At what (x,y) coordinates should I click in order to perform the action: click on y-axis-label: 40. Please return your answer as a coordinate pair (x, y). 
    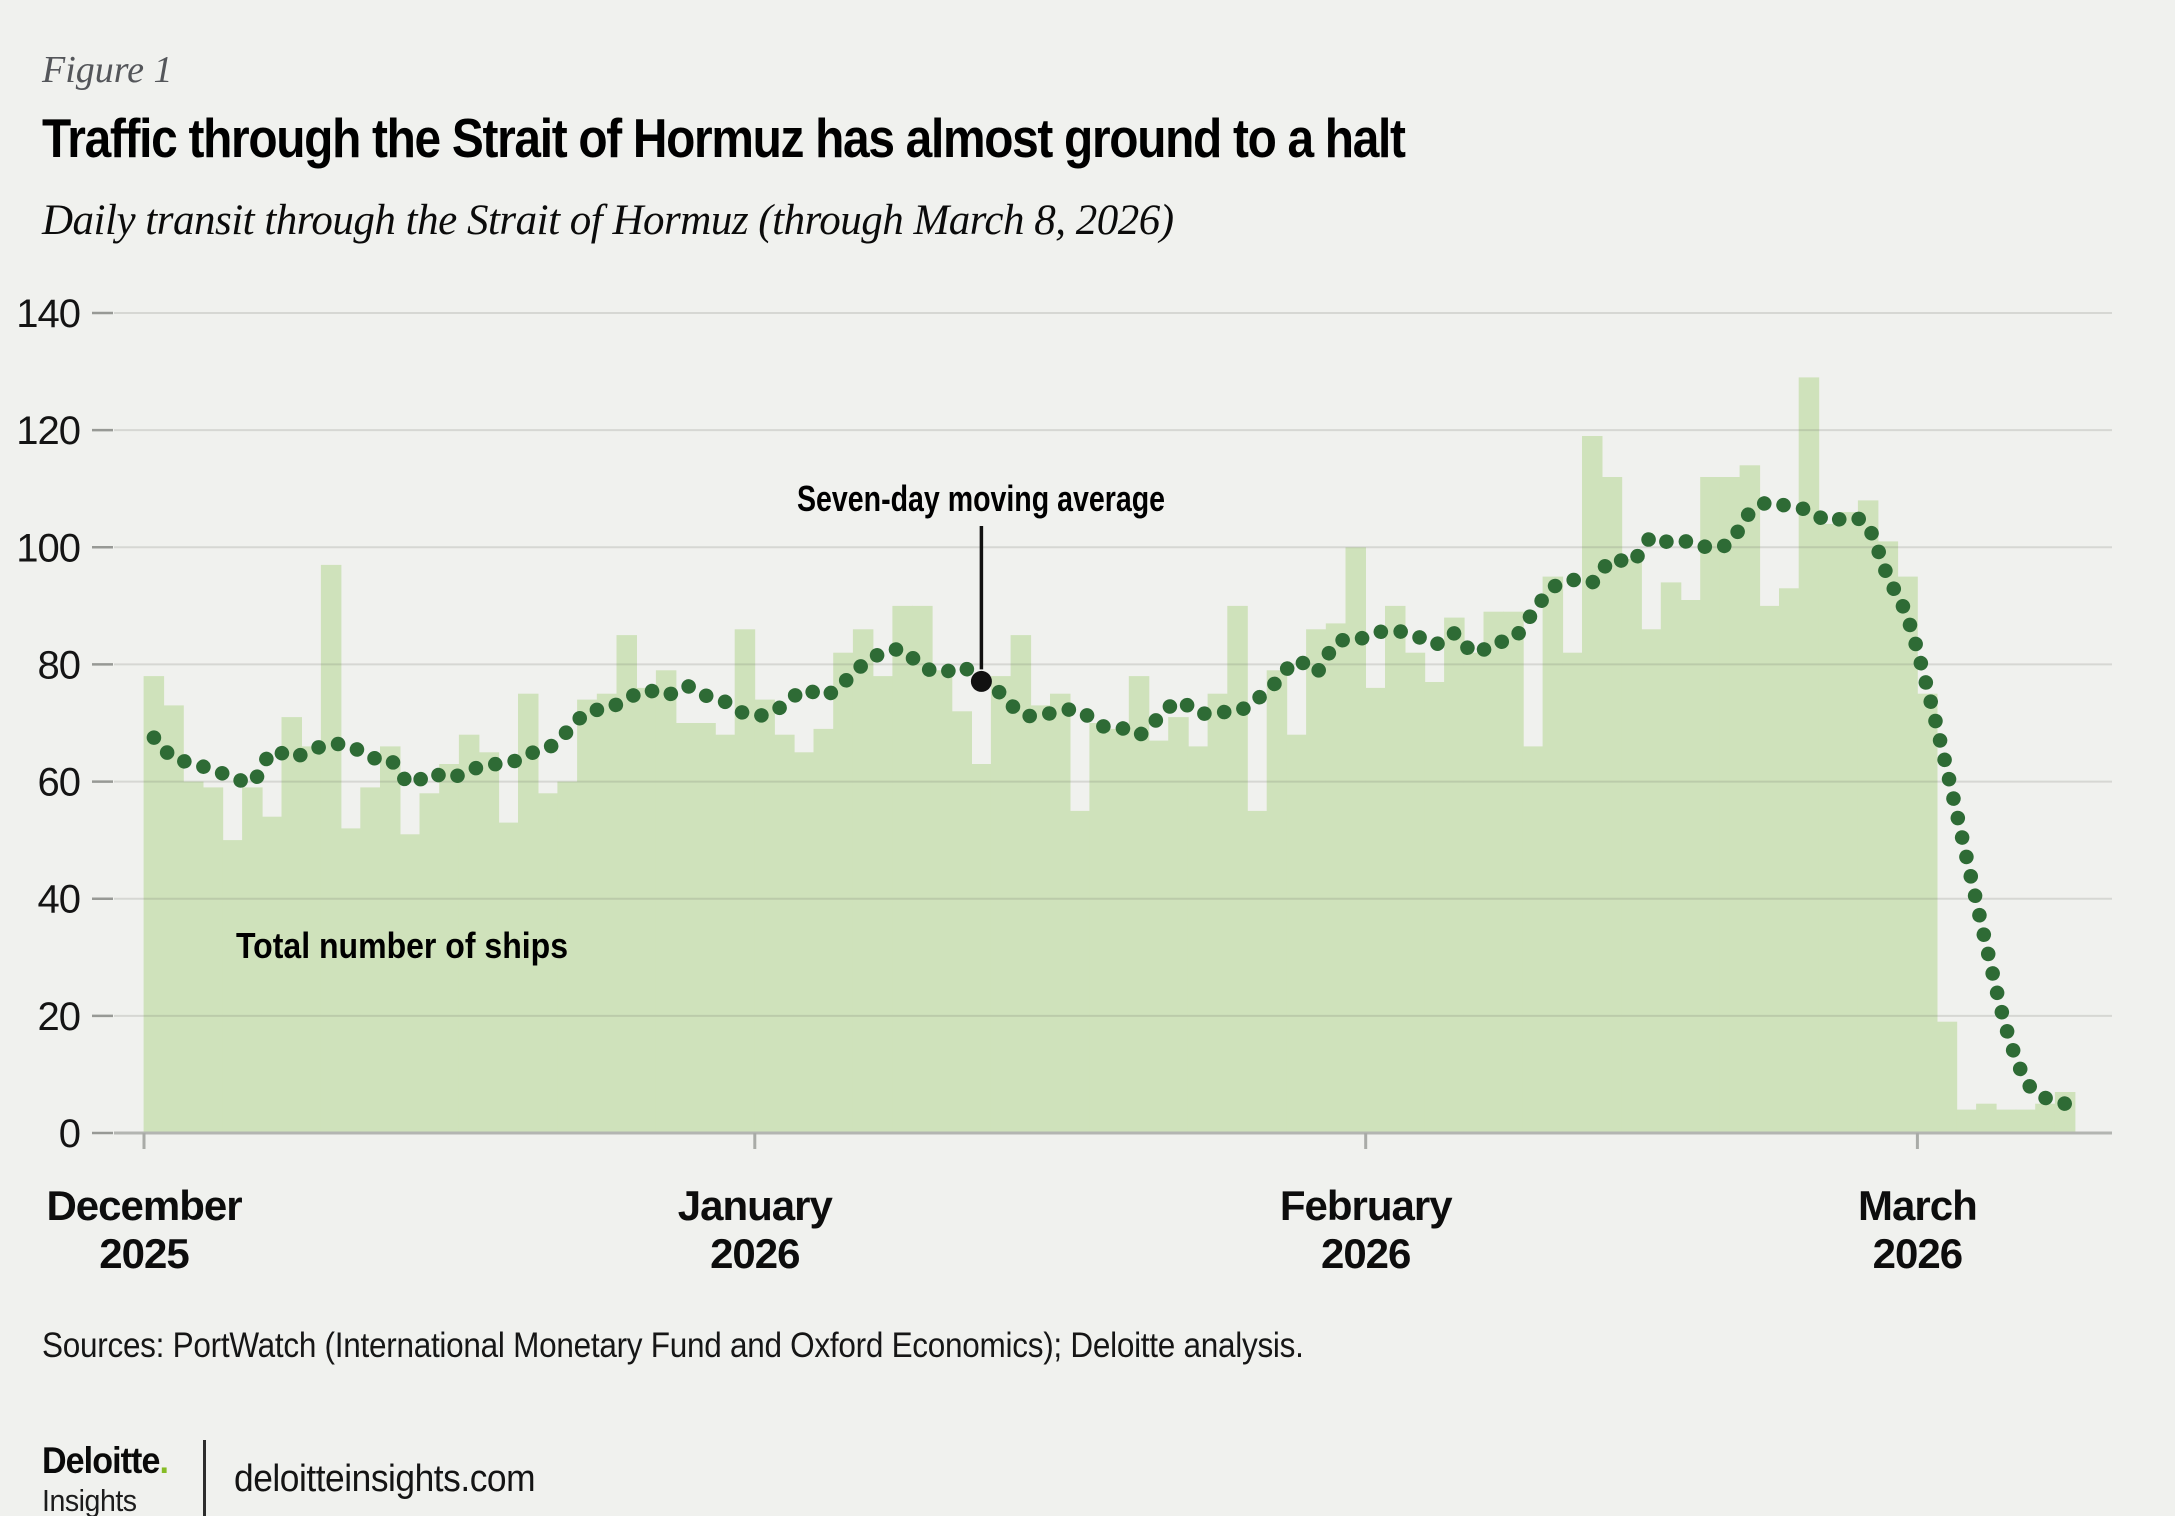
    Looking at the image, I should click on (59, 900).